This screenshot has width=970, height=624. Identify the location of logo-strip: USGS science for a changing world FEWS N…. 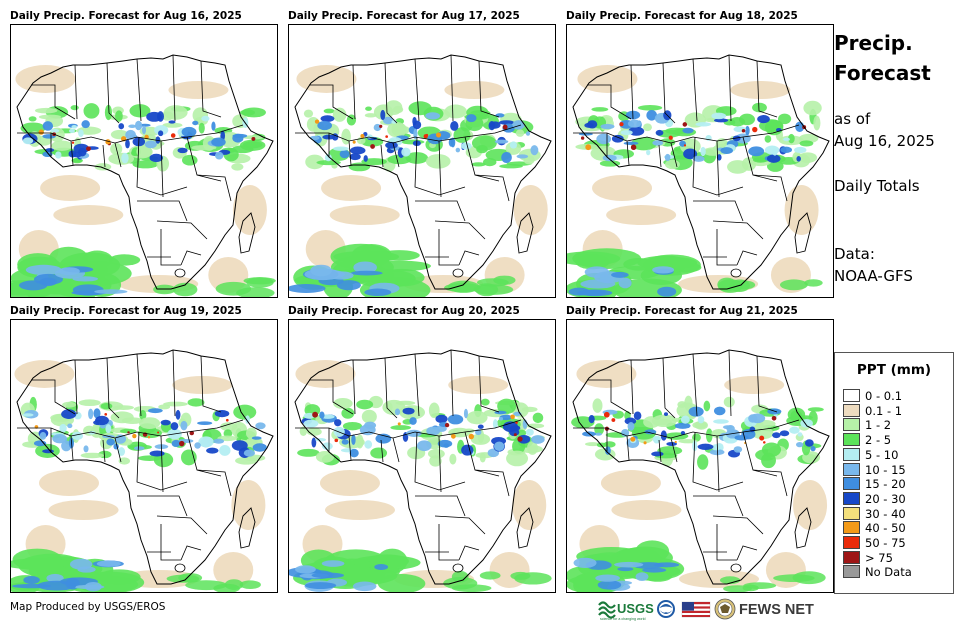
(706, 609).